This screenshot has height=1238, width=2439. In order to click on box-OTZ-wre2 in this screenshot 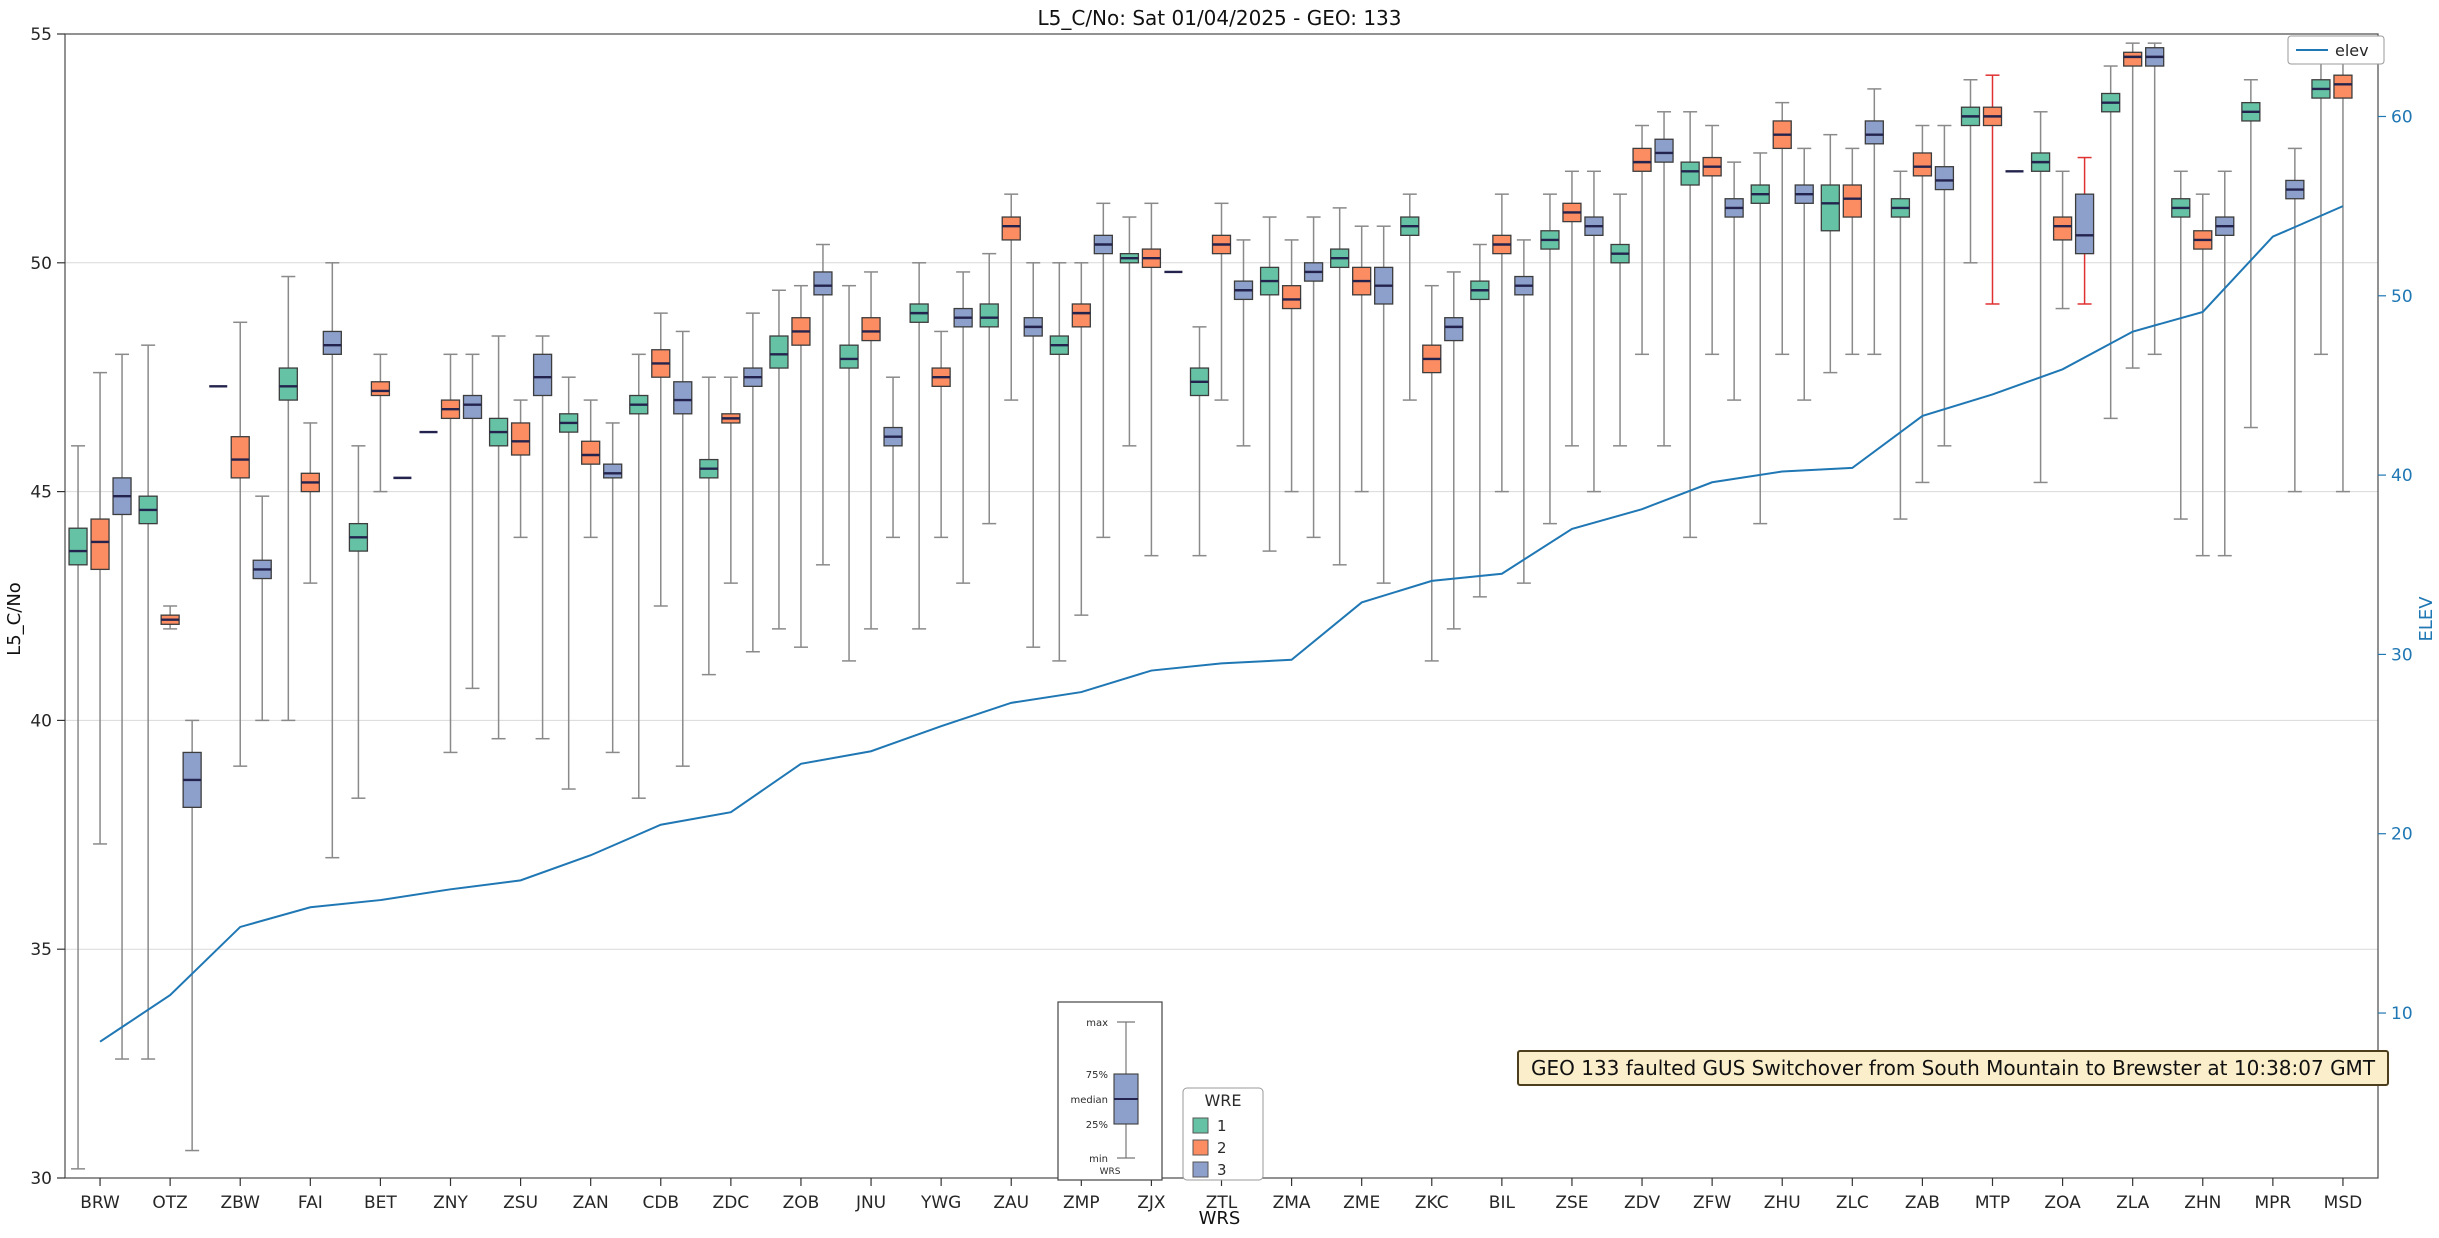, I will do `click(170, 617)`.